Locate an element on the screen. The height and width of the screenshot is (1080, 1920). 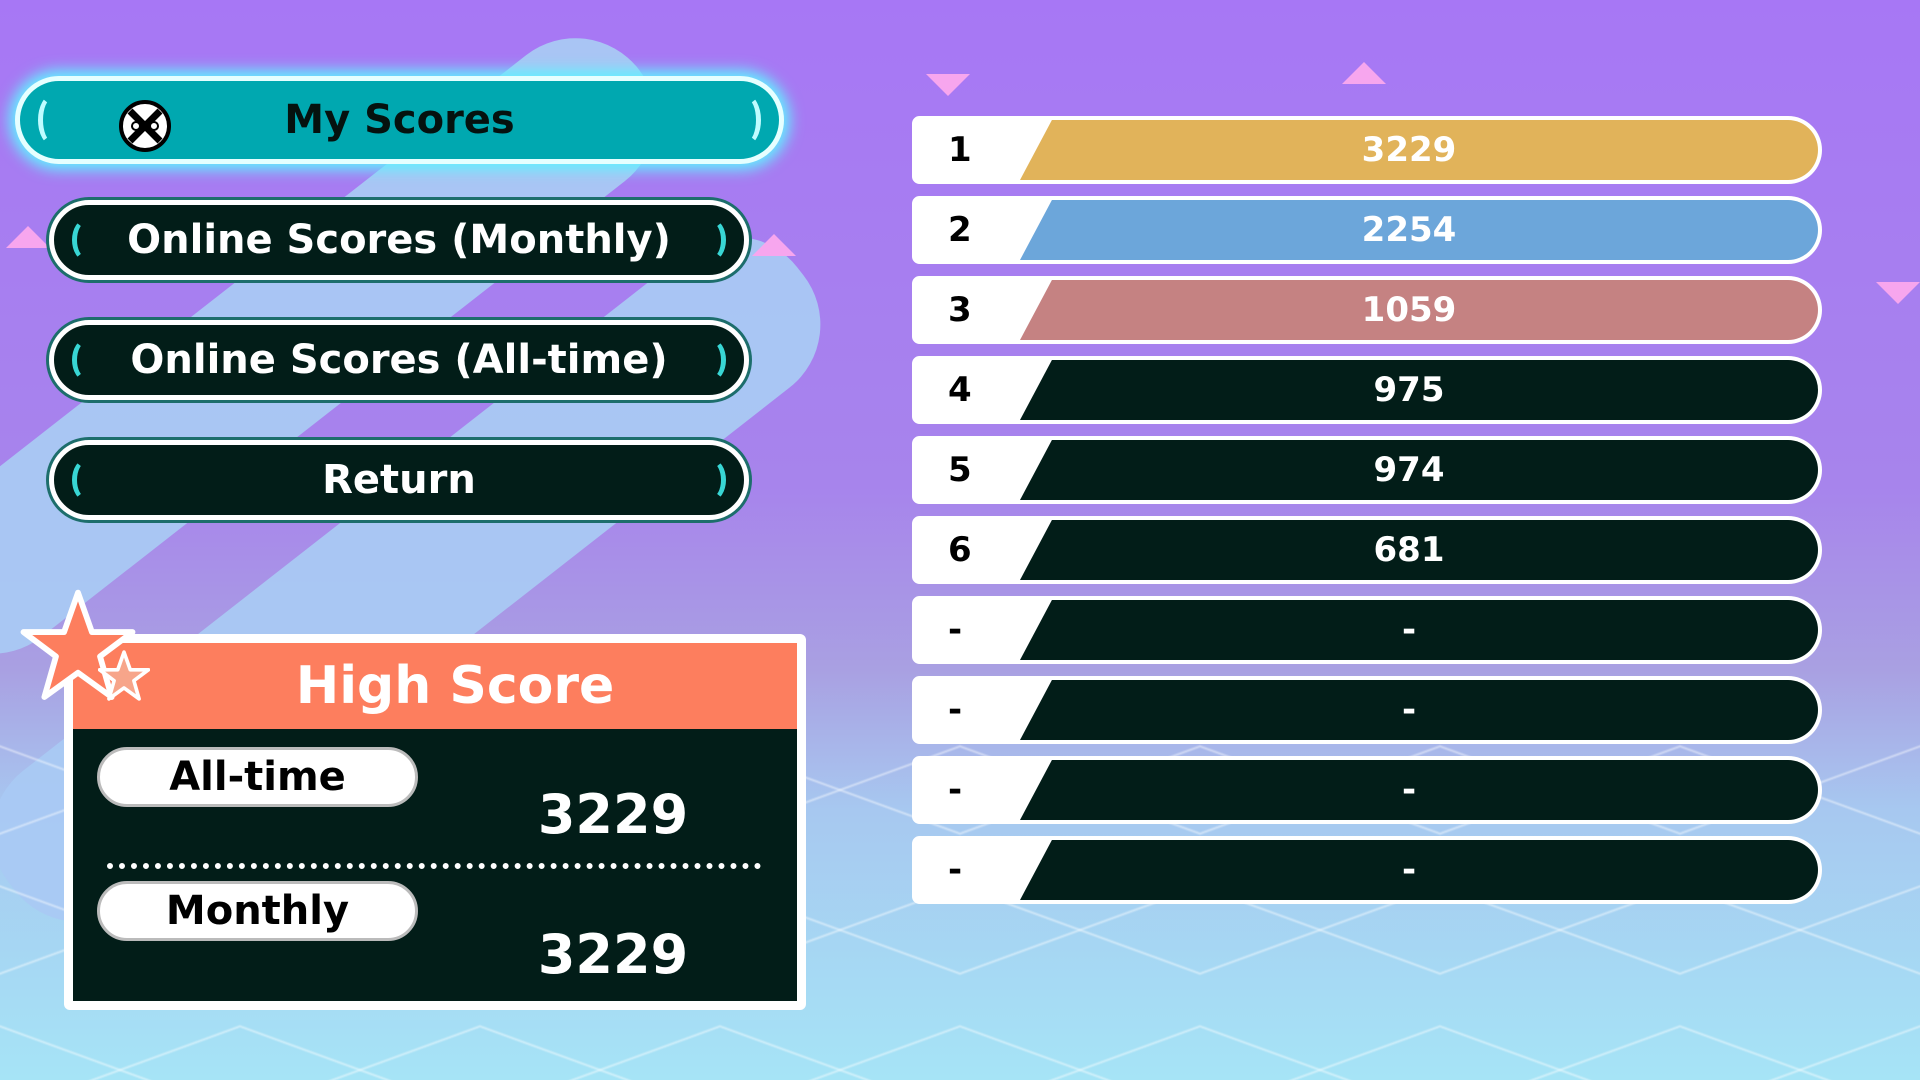
leaderboard-row: 5 974 is located at coordinates (1367, 470).